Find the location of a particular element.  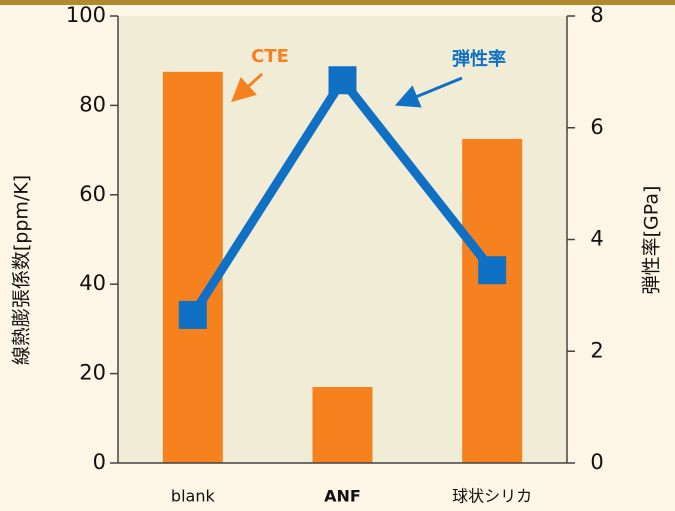

y2-tick-label: 2 is located at coordinates (596, 350).